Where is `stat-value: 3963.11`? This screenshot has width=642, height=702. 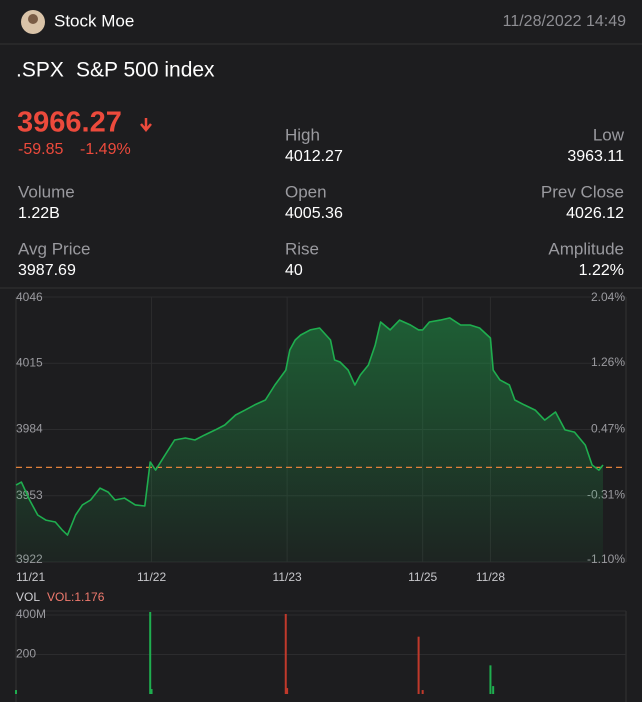 stat-value: 3963.11 is located at coordinates (595, 156).